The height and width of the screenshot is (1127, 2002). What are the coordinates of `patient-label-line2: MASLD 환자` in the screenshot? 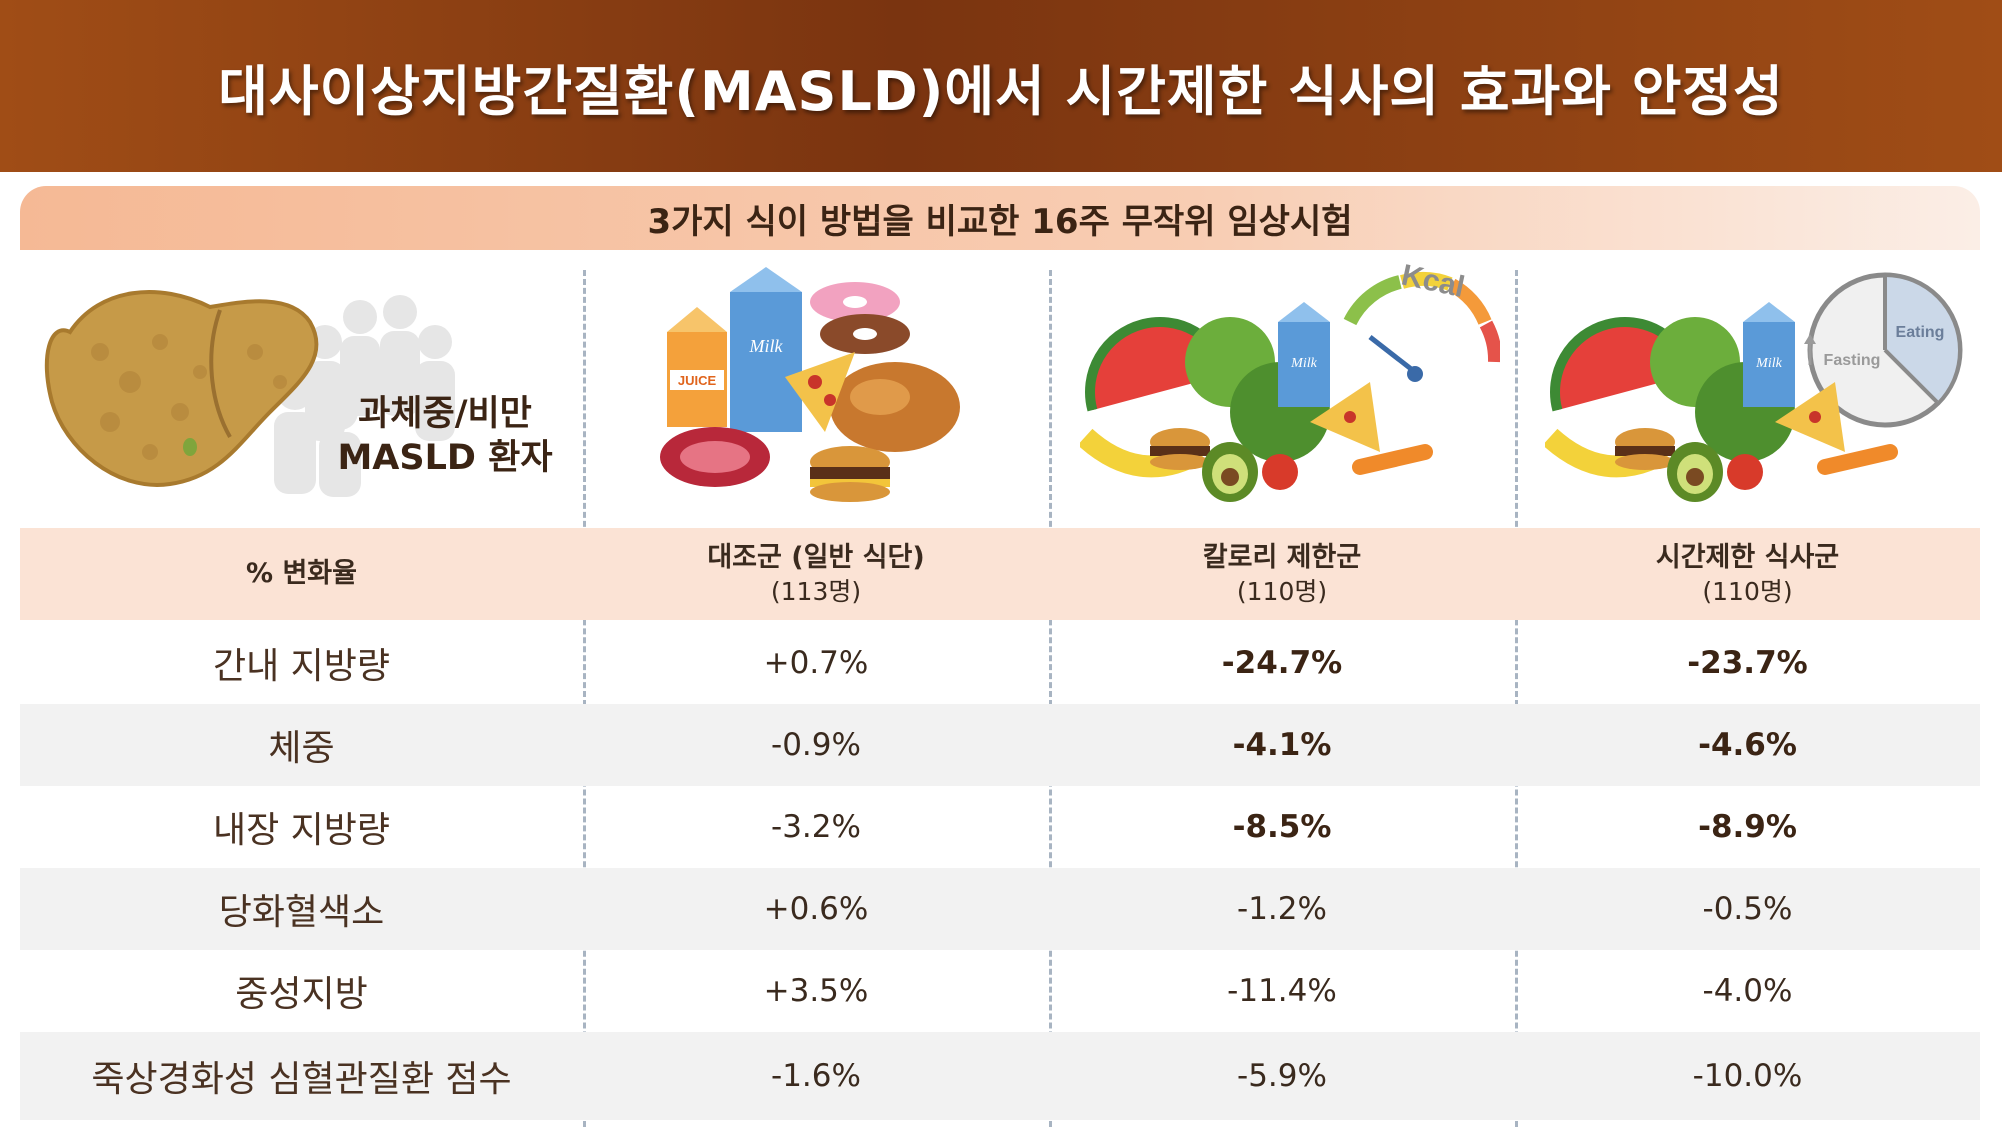 It's located at (445, 458).